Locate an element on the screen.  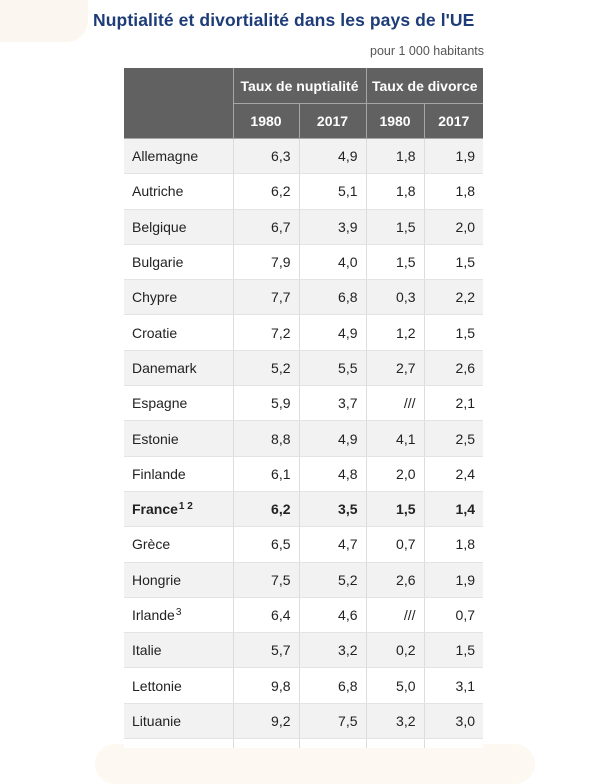
header-country-cell is located at coordinates (179, 103).